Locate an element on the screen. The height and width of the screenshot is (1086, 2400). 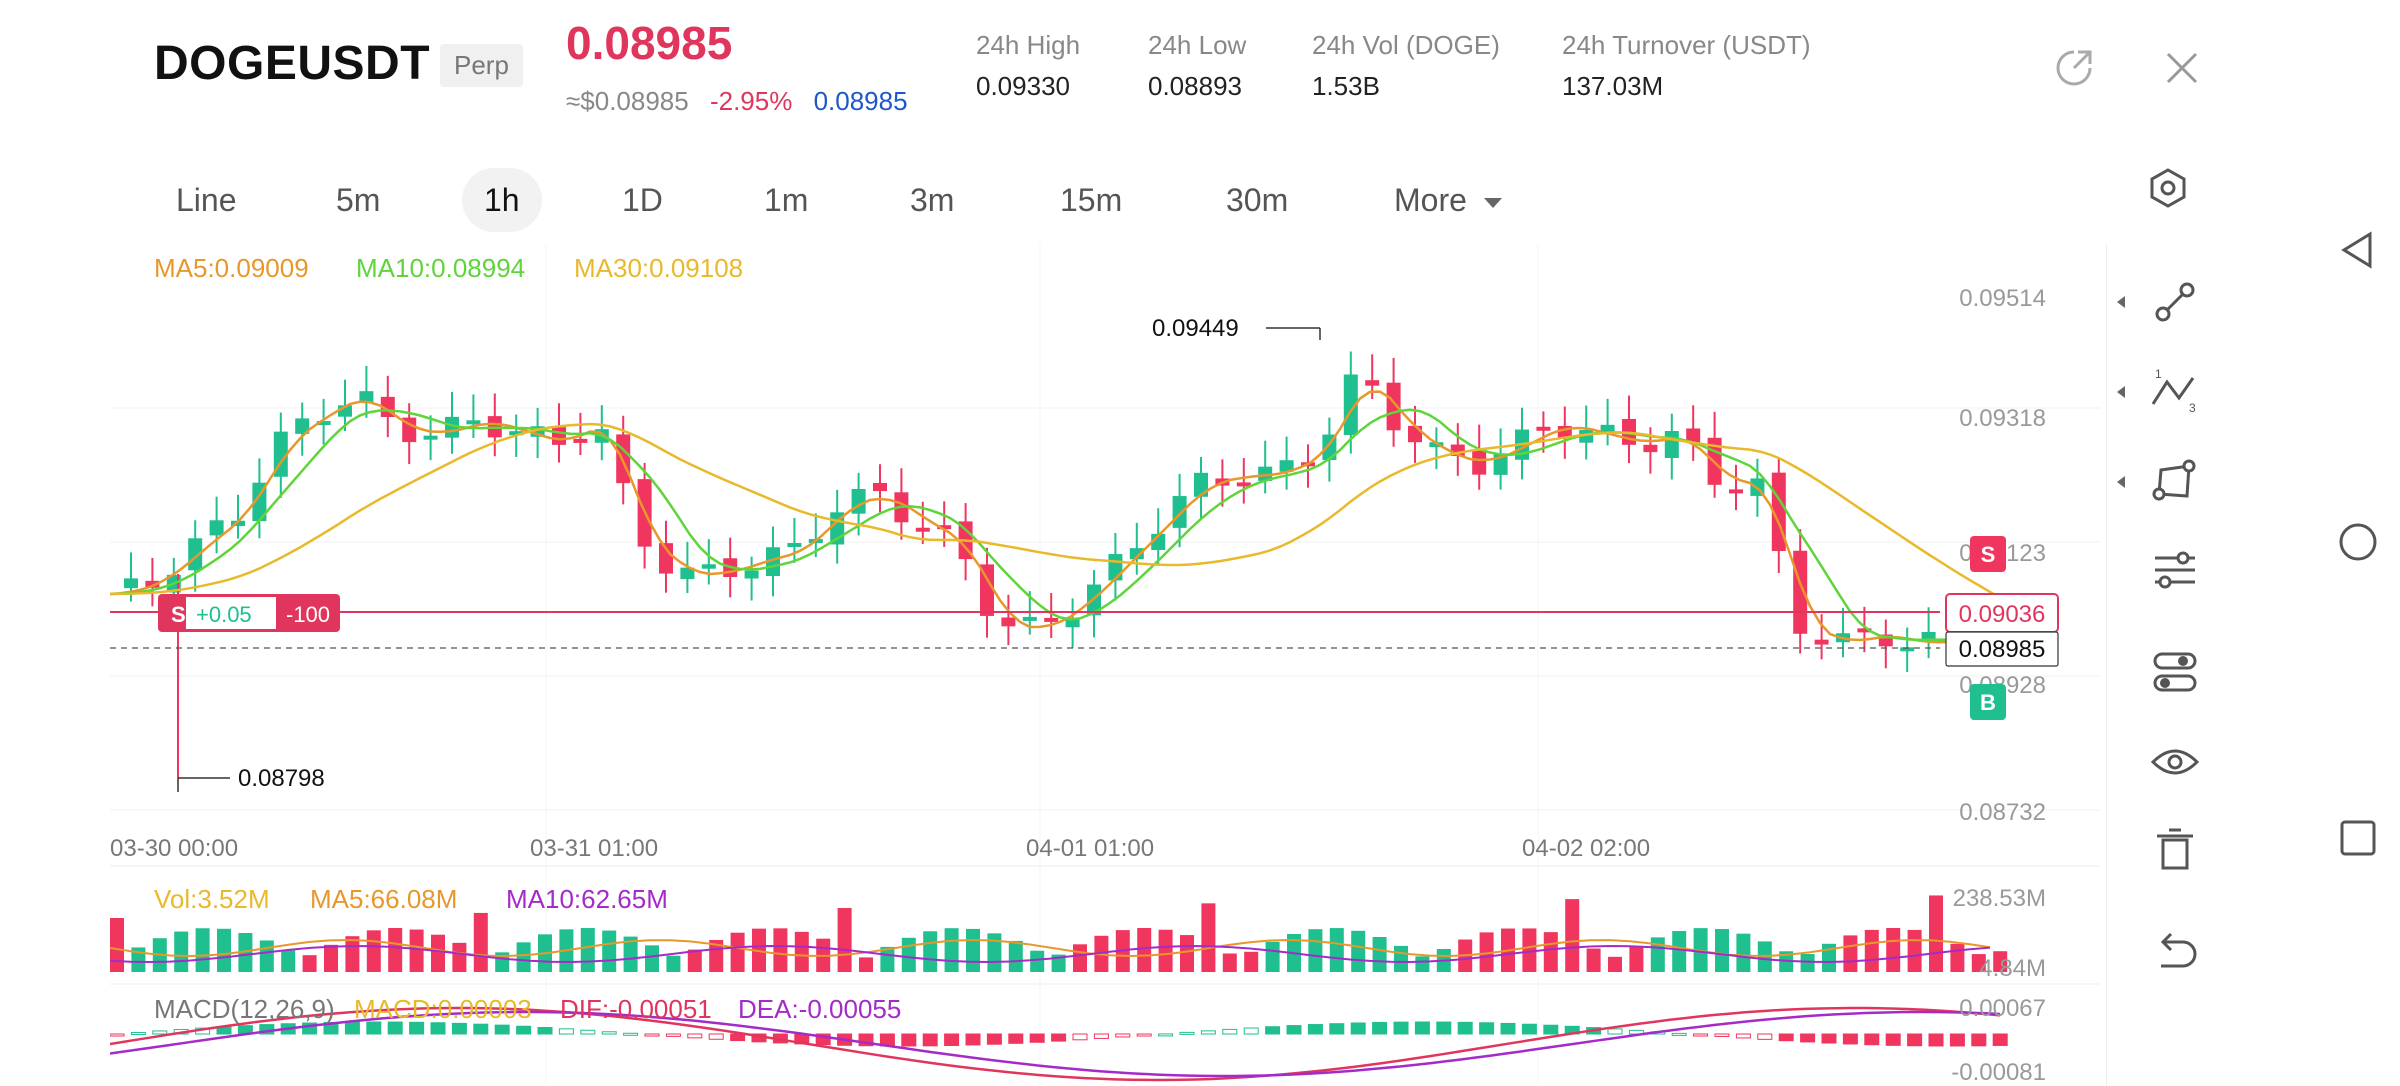
tab-5m: 5m is located at coordinates (358, 200).